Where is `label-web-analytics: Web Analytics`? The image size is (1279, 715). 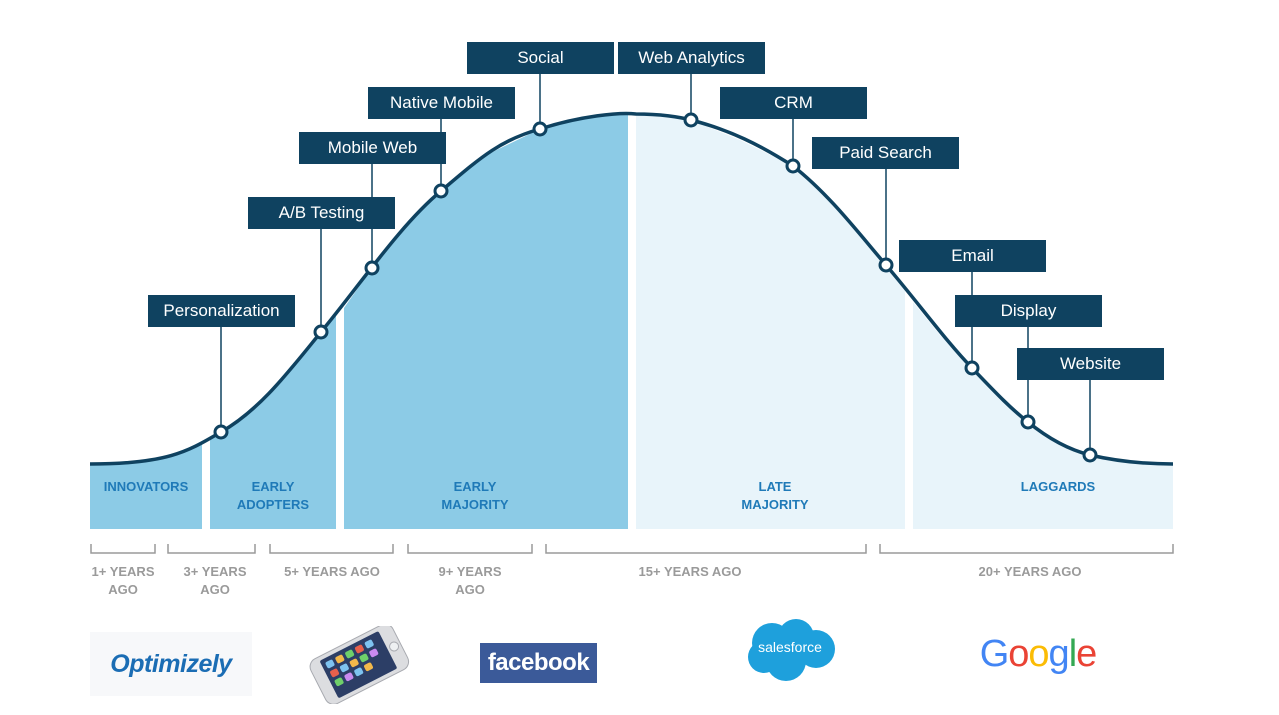 label-web-analytics: Web Analytics is located at coordinates (691, 58).